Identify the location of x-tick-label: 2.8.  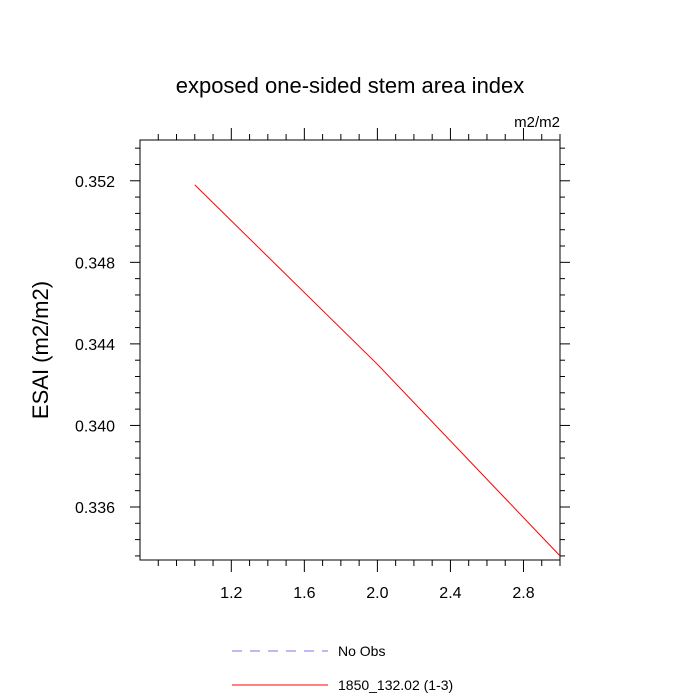
(523, 593).